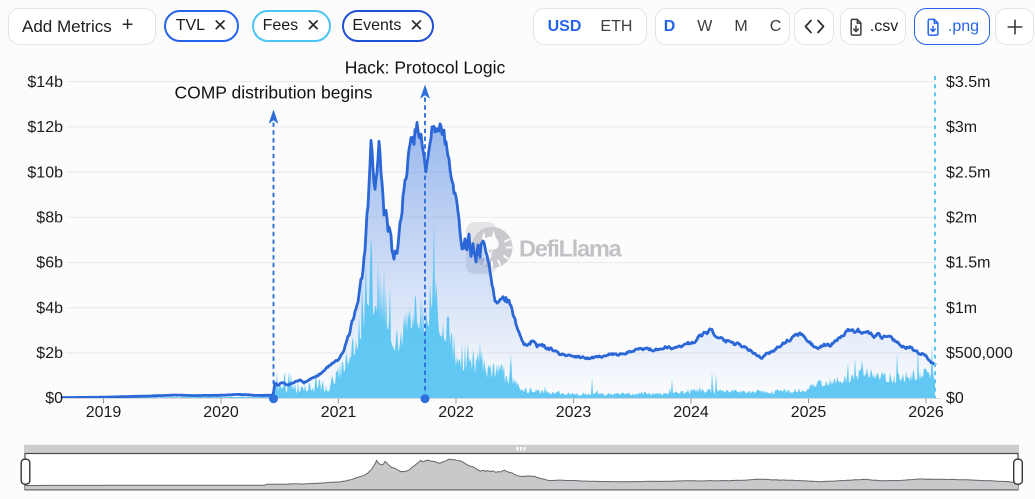 The width and height of the screenshot is (1035, 499). Describe the element at coordinates (979, 353) in the screenshot. I see `svg-text: $500,000` at that location.